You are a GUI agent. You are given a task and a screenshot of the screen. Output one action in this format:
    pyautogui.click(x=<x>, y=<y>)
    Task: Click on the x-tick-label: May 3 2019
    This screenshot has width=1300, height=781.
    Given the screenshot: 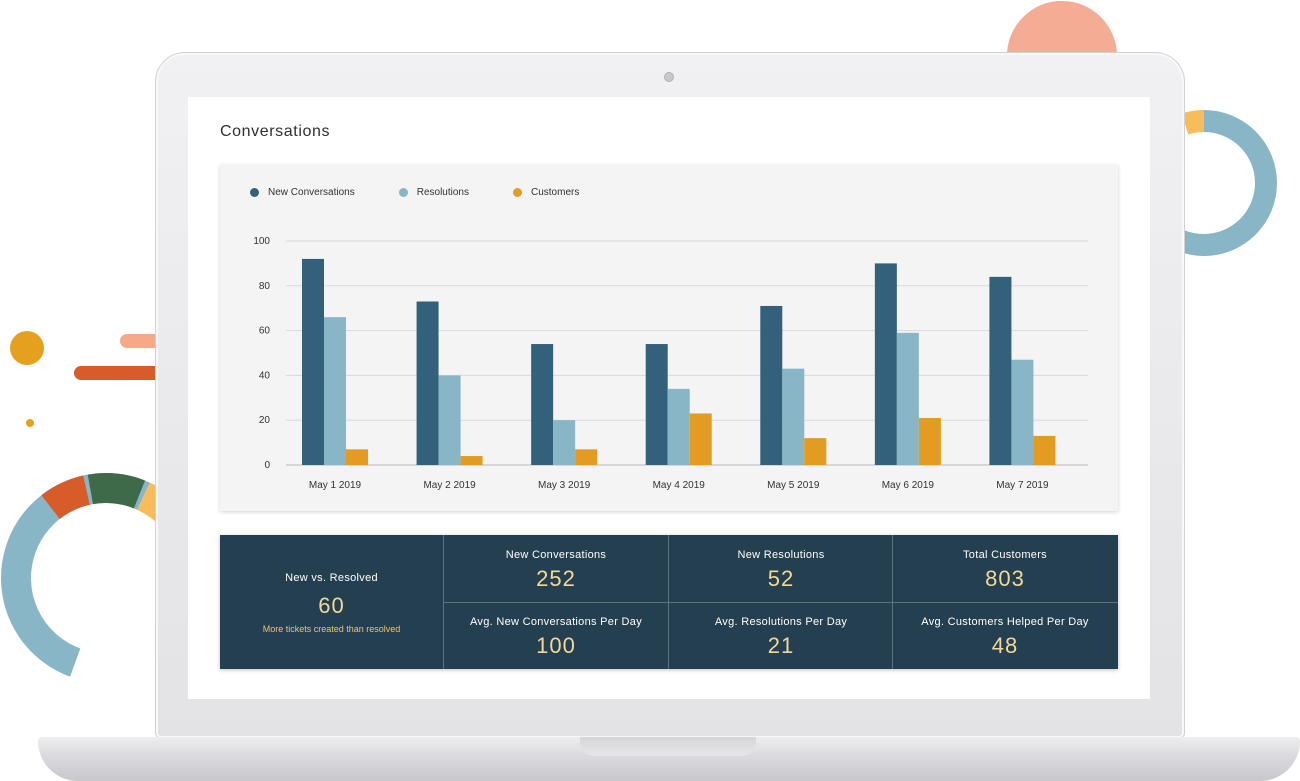 What is the action you would take?
    pyautogui.click(x=564, y=485)
    